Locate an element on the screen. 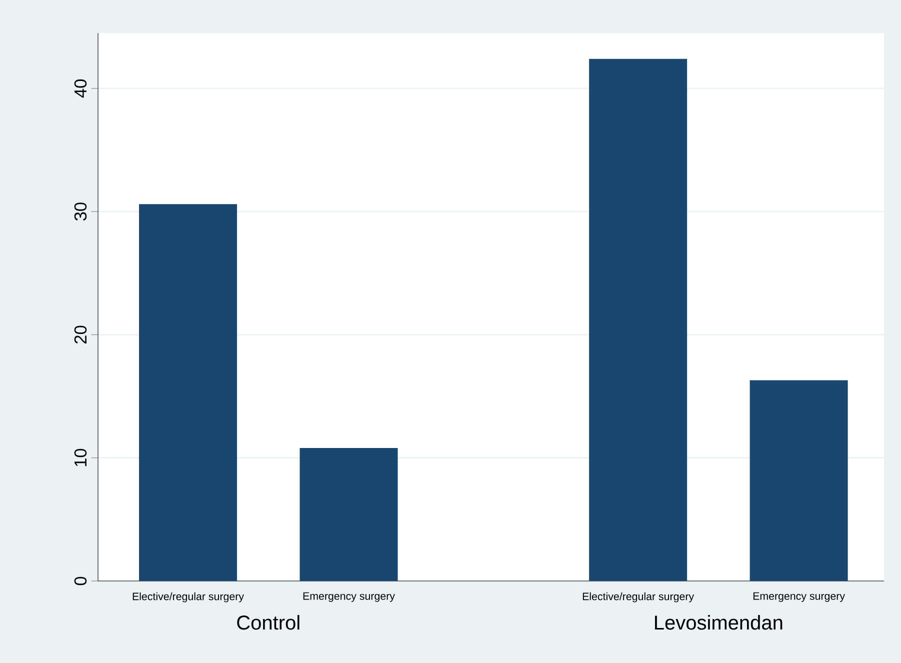 The image size is (901, 663). text: Control is located at coordinates (268, 622).